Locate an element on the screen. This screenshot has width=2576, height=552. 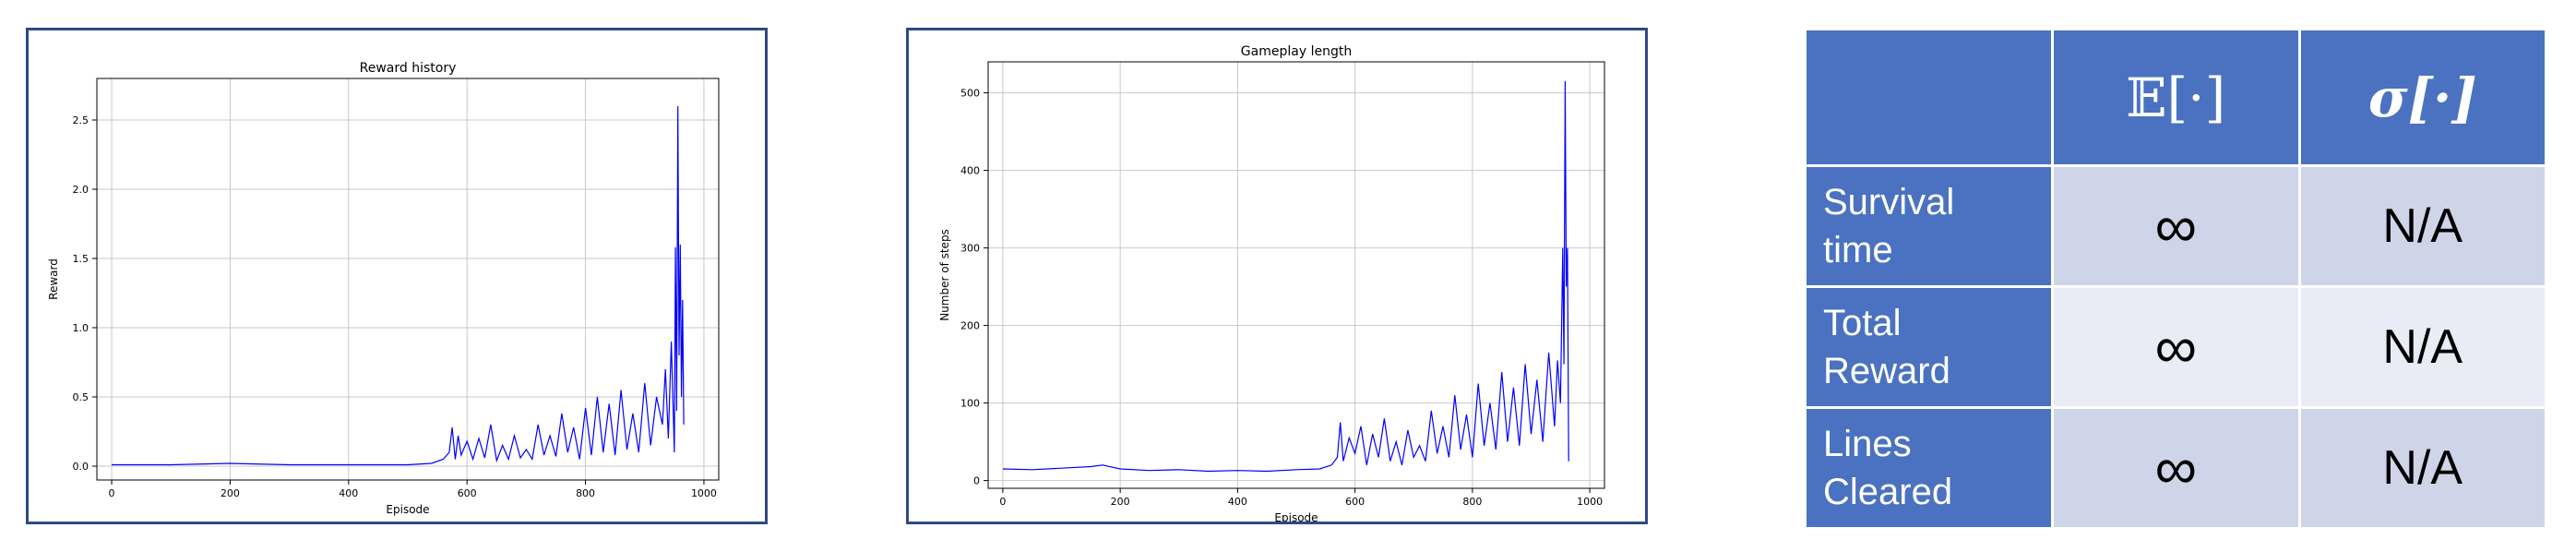
table-row: Survival time ∞ N/A is located at coordinates (2175, 226).